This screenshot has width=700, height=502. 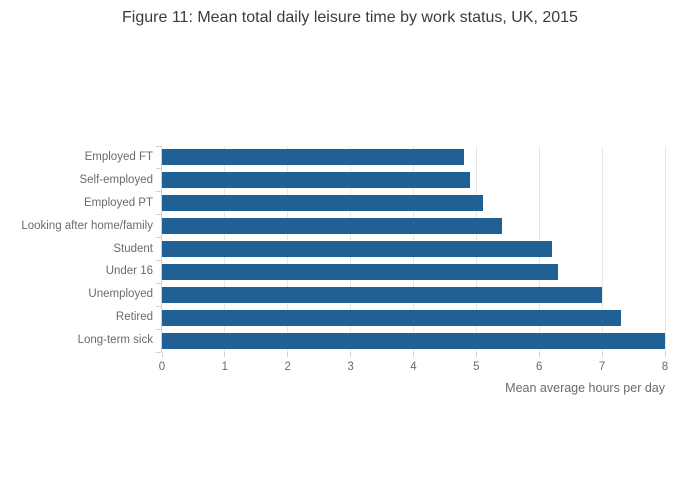 What do you see at coordinates (162, 367) in the screenshot?
I see `x-axis-tick-label: 0` at bounding box center [162, 367].